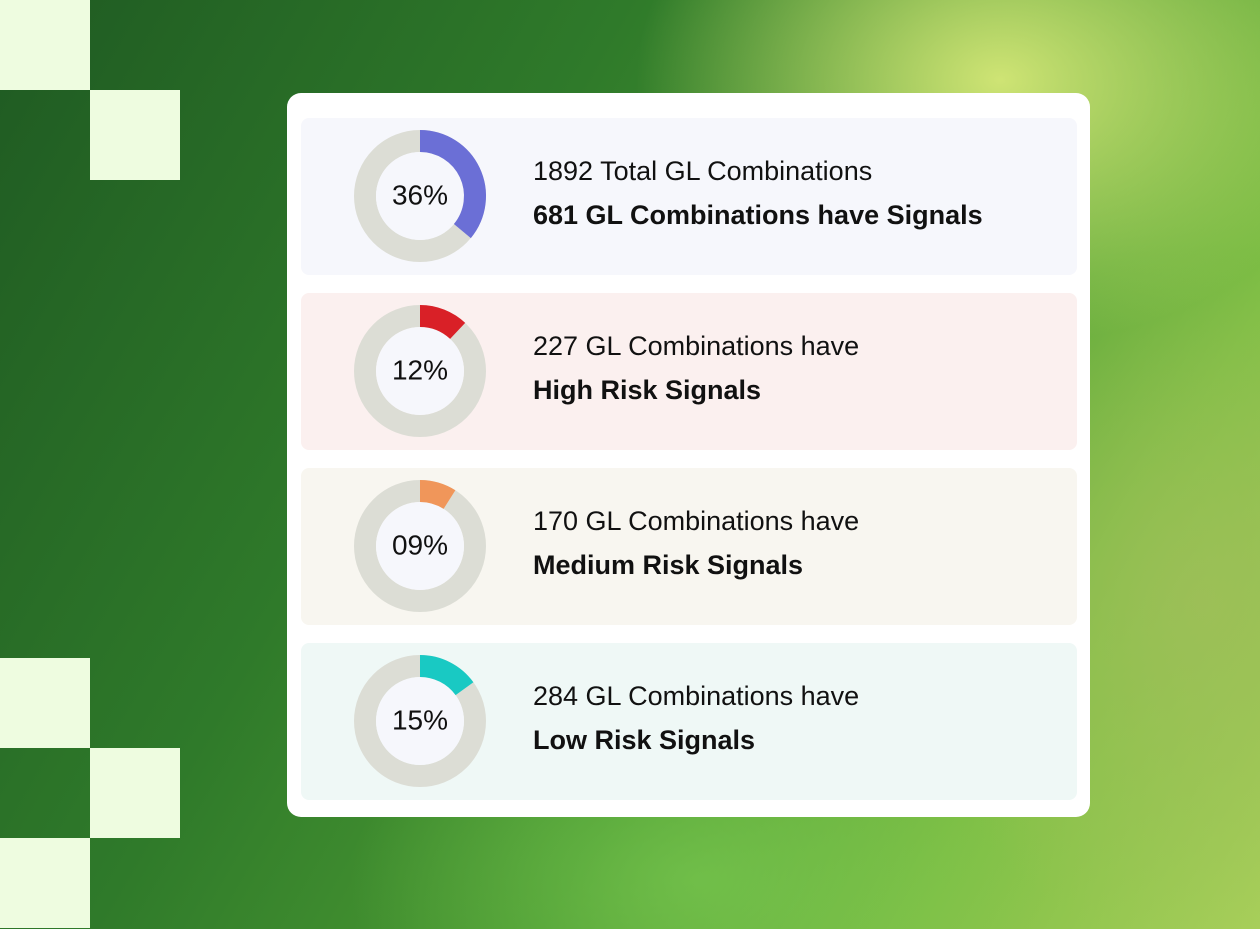 The width and height of the screenshot is (1260, 929). I want to click on percent-label: 12%, so click(420, 369).